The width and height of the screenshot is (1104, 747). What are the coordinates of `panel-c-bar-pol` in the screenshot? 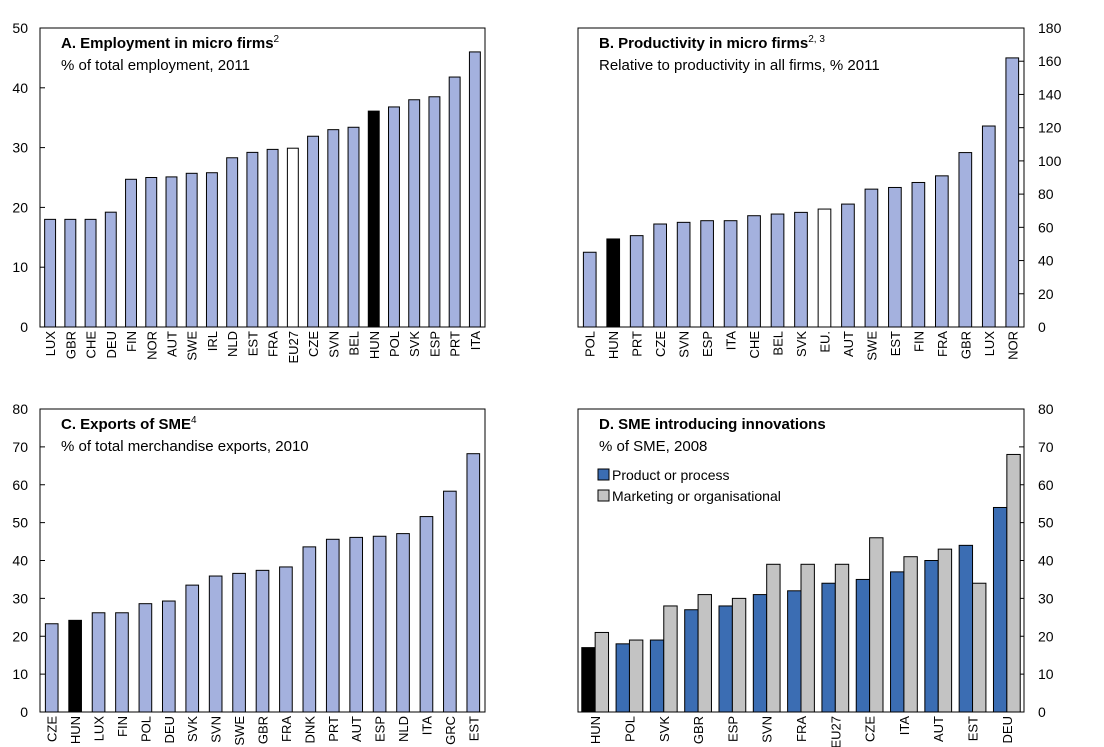 It's located at (145, 658).